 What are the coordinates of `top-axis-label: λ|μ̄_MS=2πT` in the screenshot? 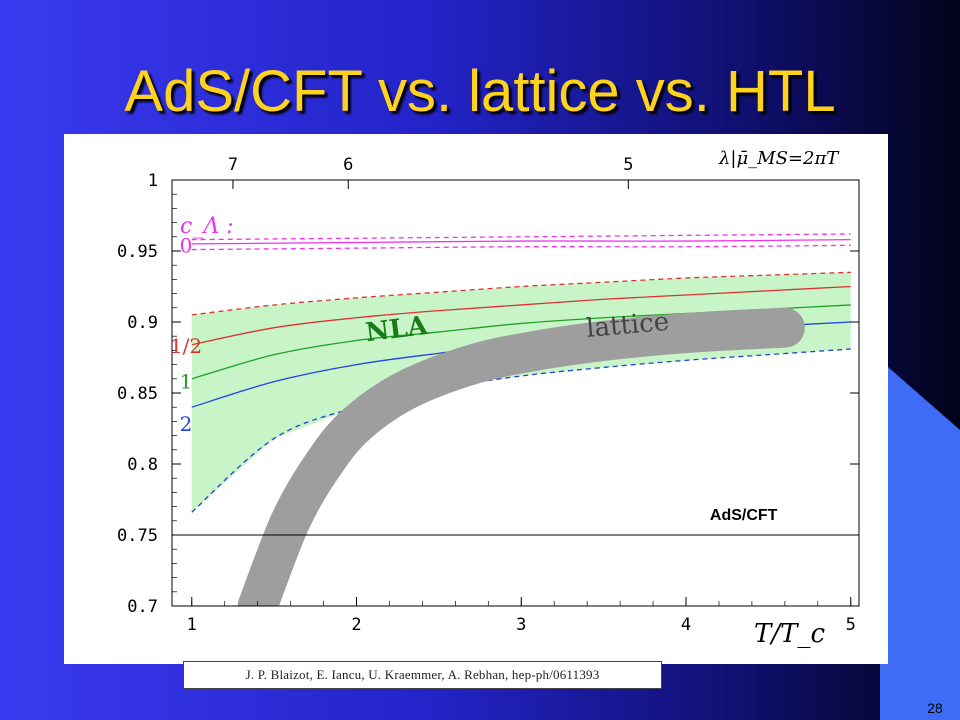 It's located at (779, 158).